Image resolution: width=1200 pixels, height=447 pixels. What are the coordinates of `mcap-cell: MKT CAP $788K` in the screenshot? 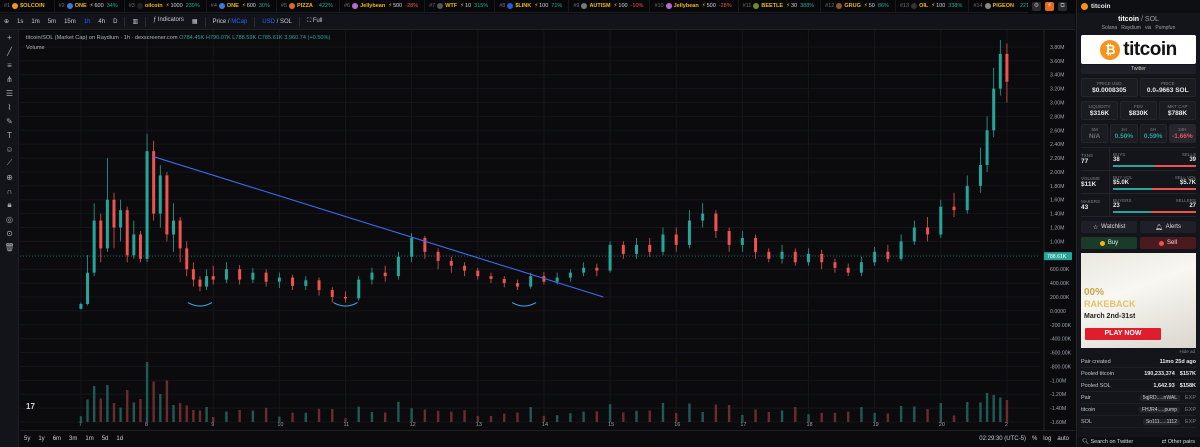 It's located at (1177, 110).